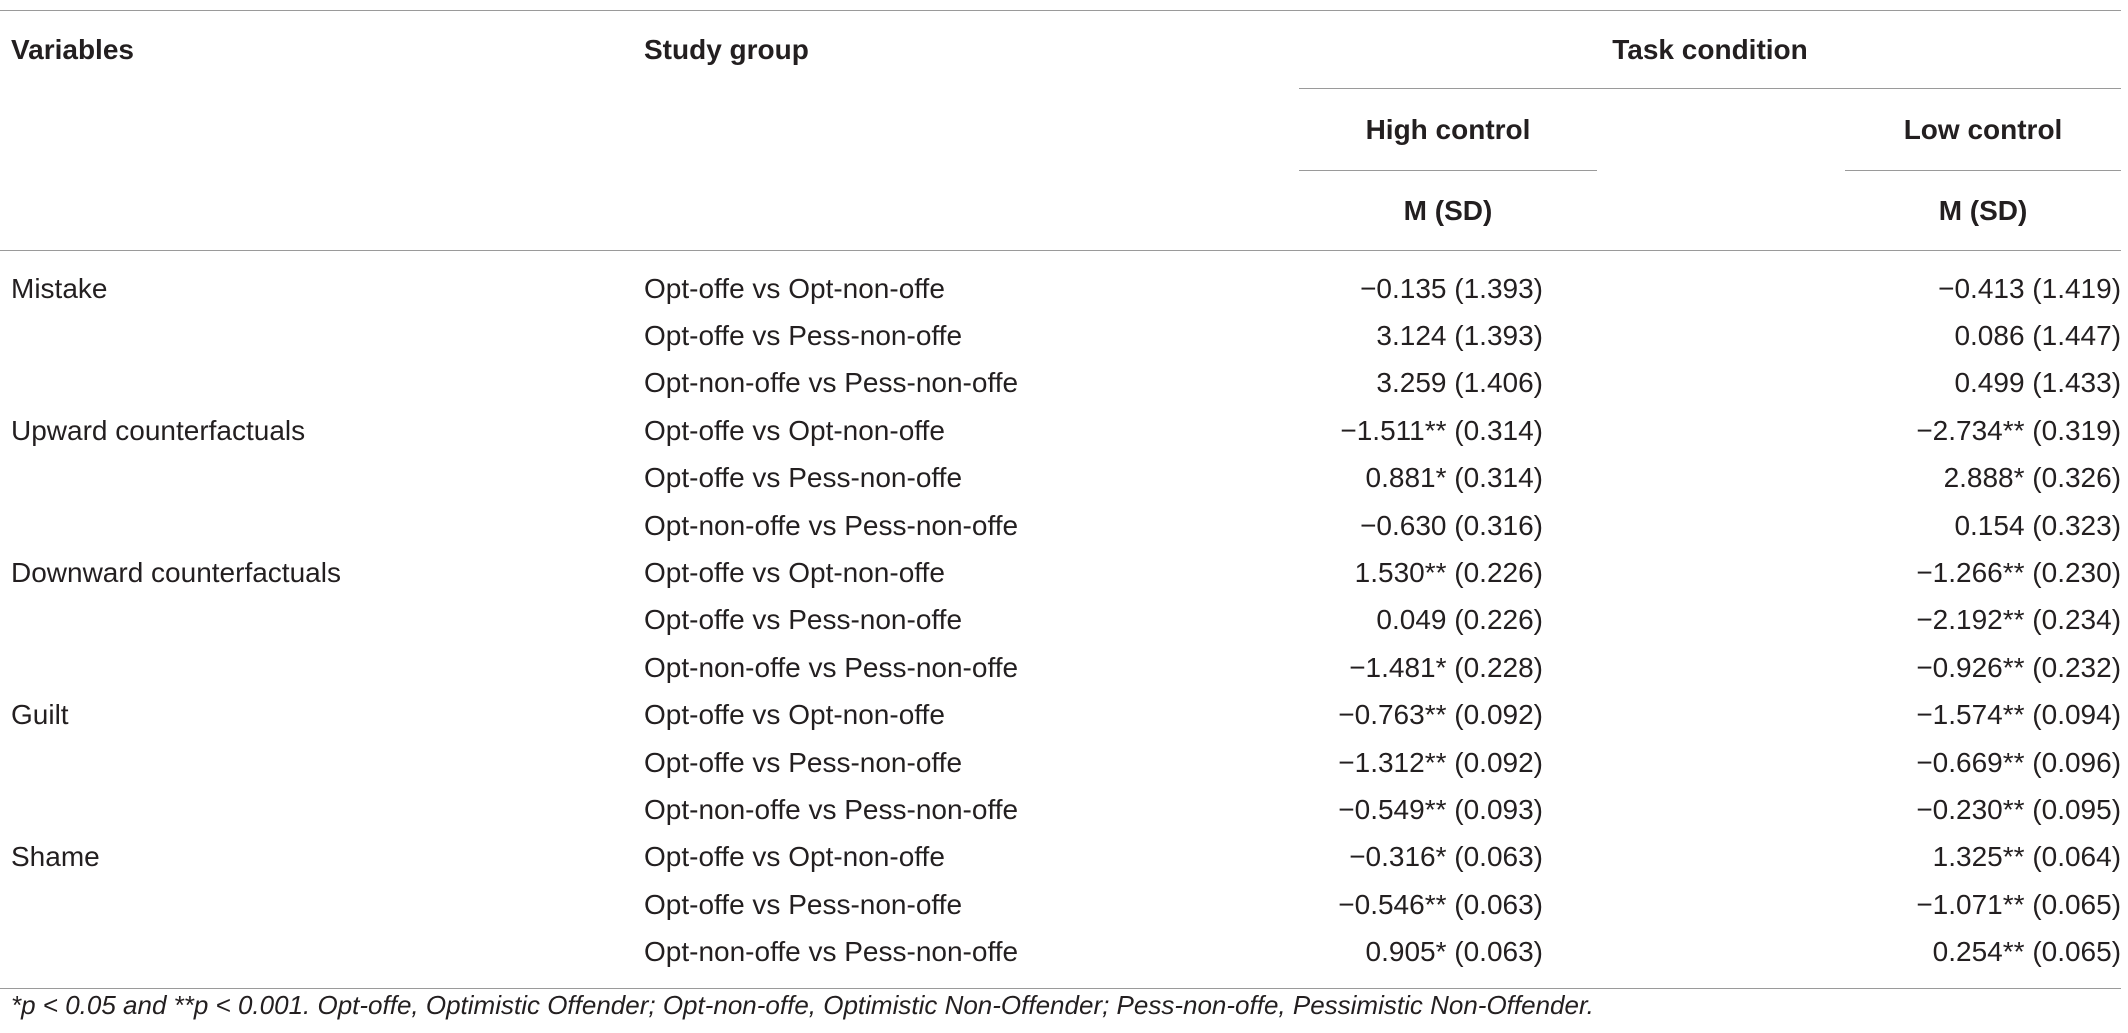  Describe the element at coordinates (322, 49) in the screenshot. I see `header-variables: Variables` at that location.